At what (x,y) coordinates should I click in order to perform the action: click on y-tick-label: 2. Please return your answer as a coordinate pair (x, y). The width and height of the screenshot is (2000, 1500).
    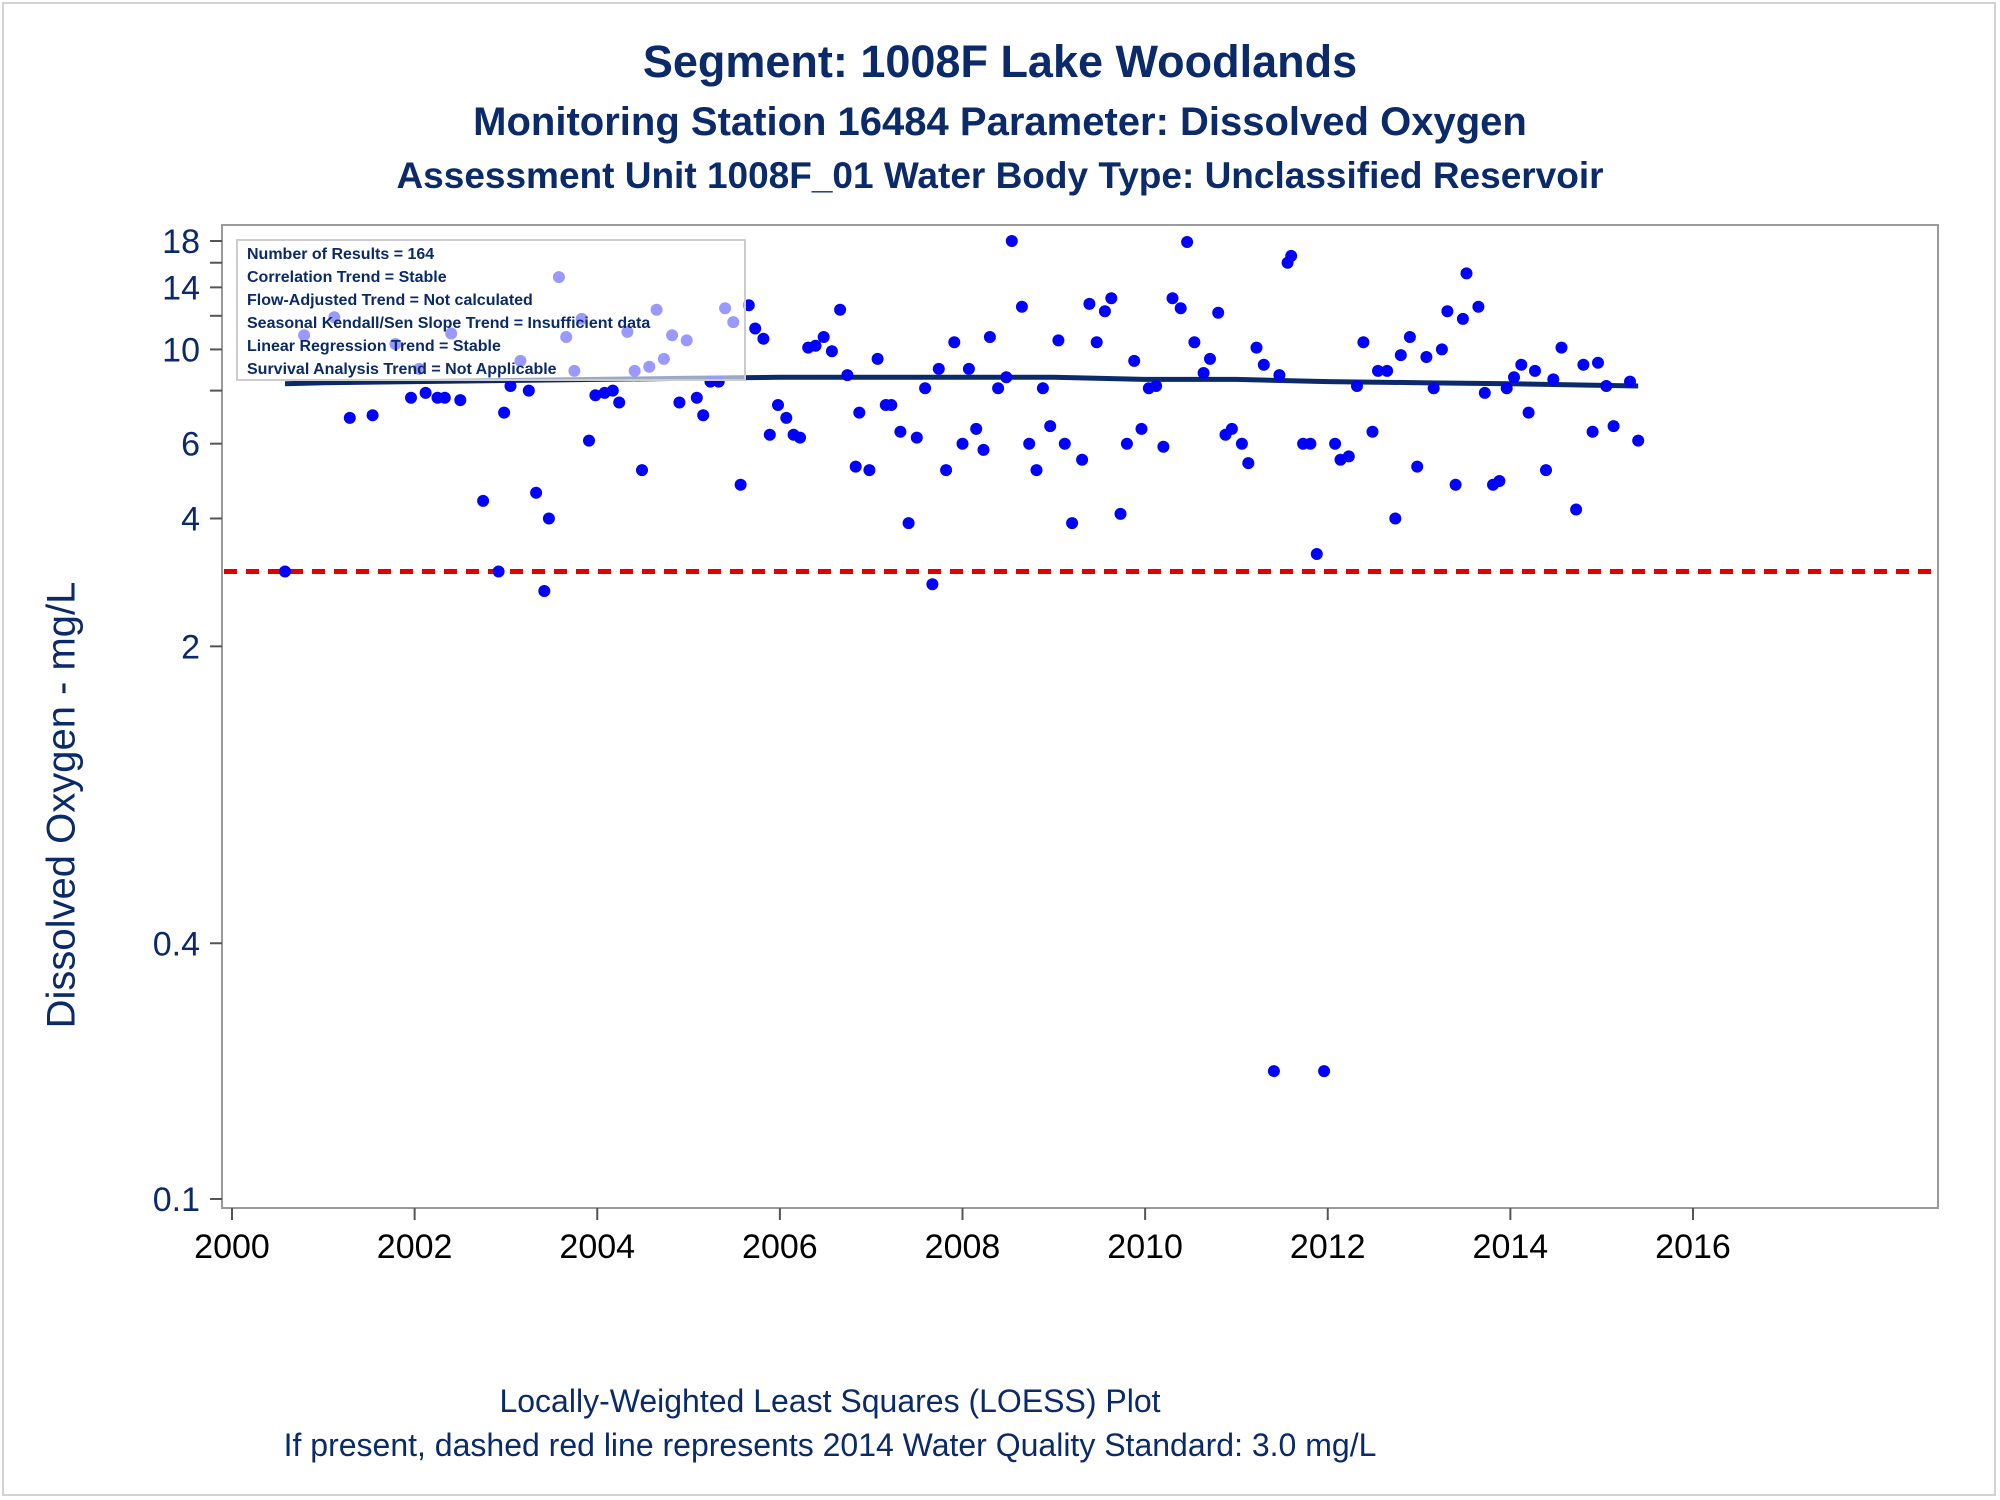
    Looking at the image, I should click on (190, 647).